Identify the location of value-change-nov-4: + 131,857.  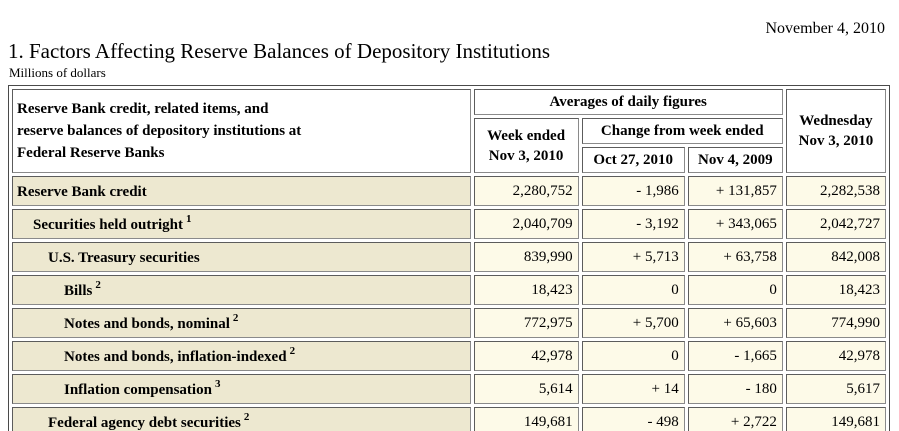
(735, 191).